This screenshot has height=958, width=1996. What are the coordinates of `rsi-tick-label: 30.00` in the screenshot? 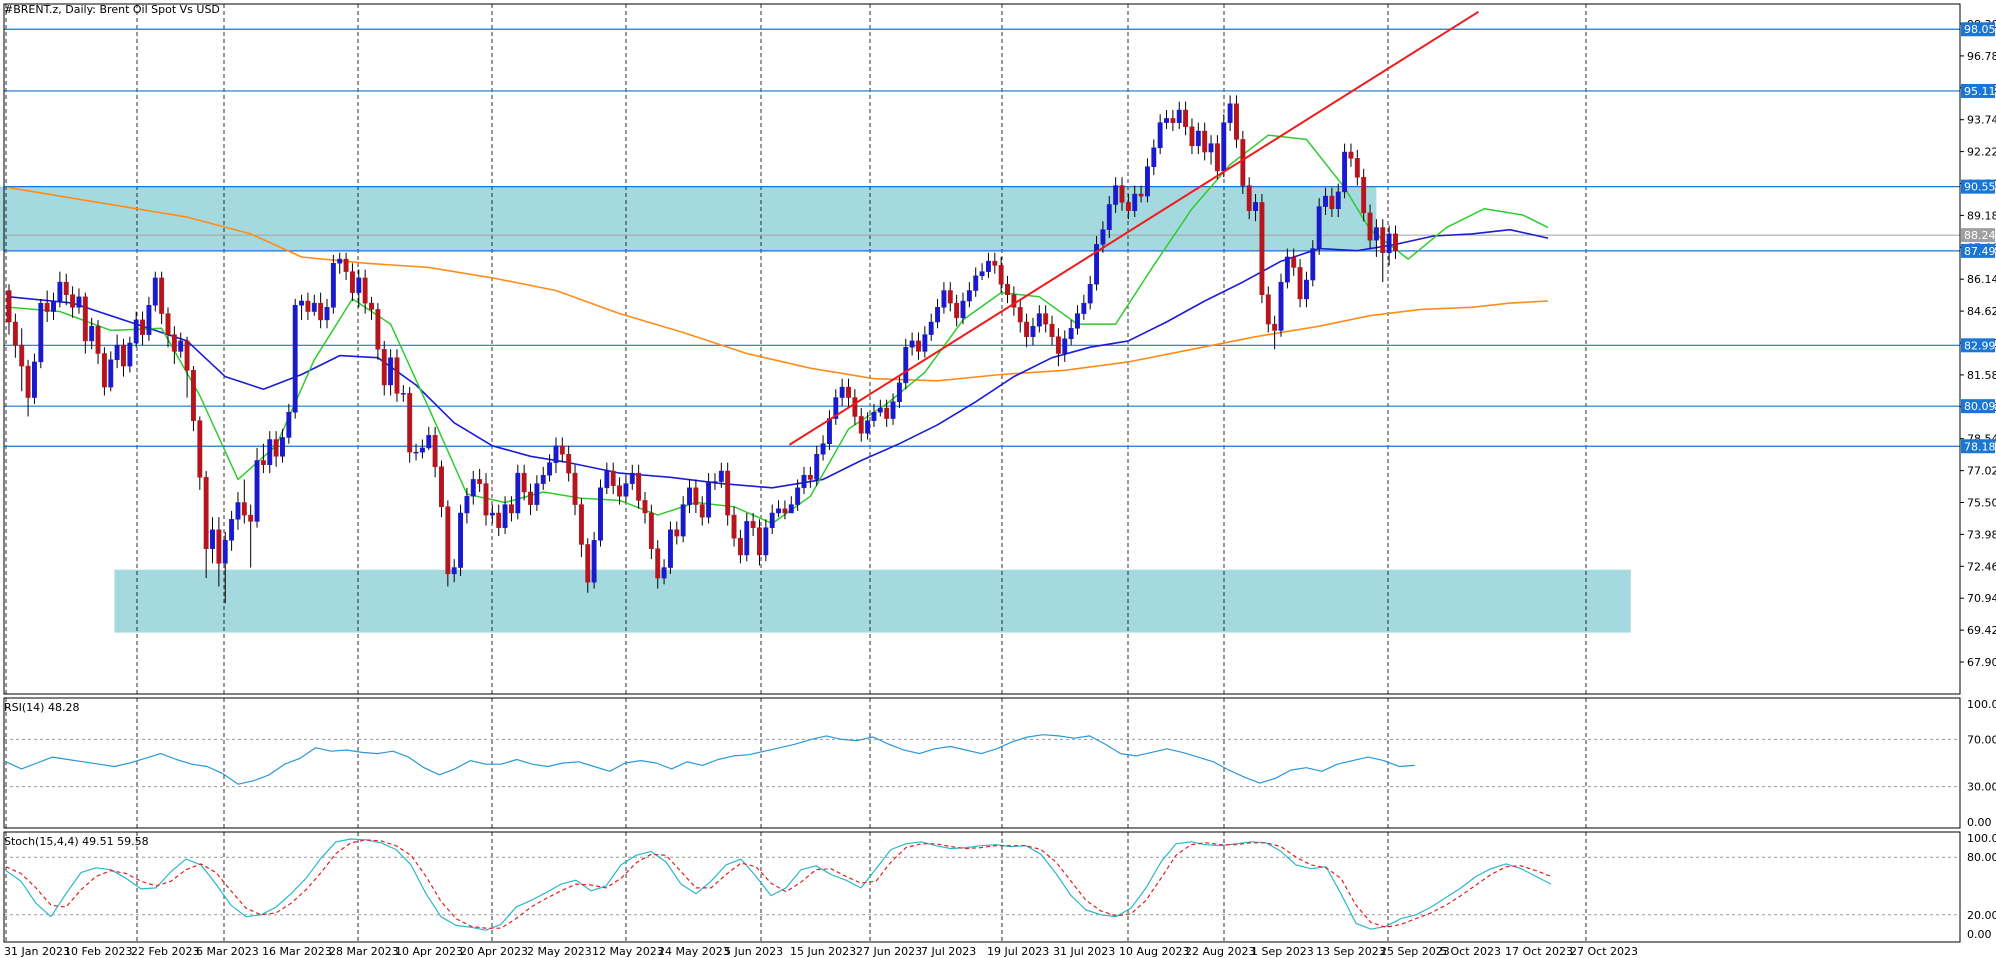 It's located at (1981, 787).